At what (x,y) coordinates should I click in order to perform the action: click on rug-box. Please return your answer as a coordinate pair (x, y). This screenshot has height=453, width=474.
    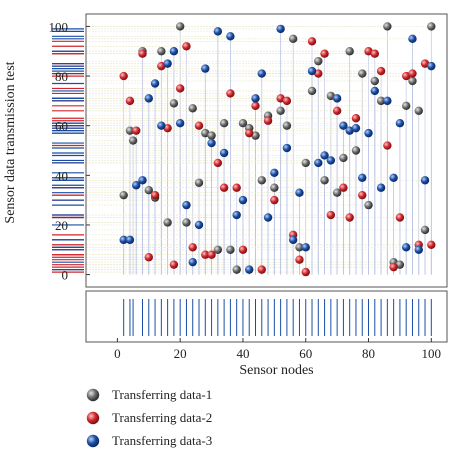
    Looking at the image, I should click on (266, 316).